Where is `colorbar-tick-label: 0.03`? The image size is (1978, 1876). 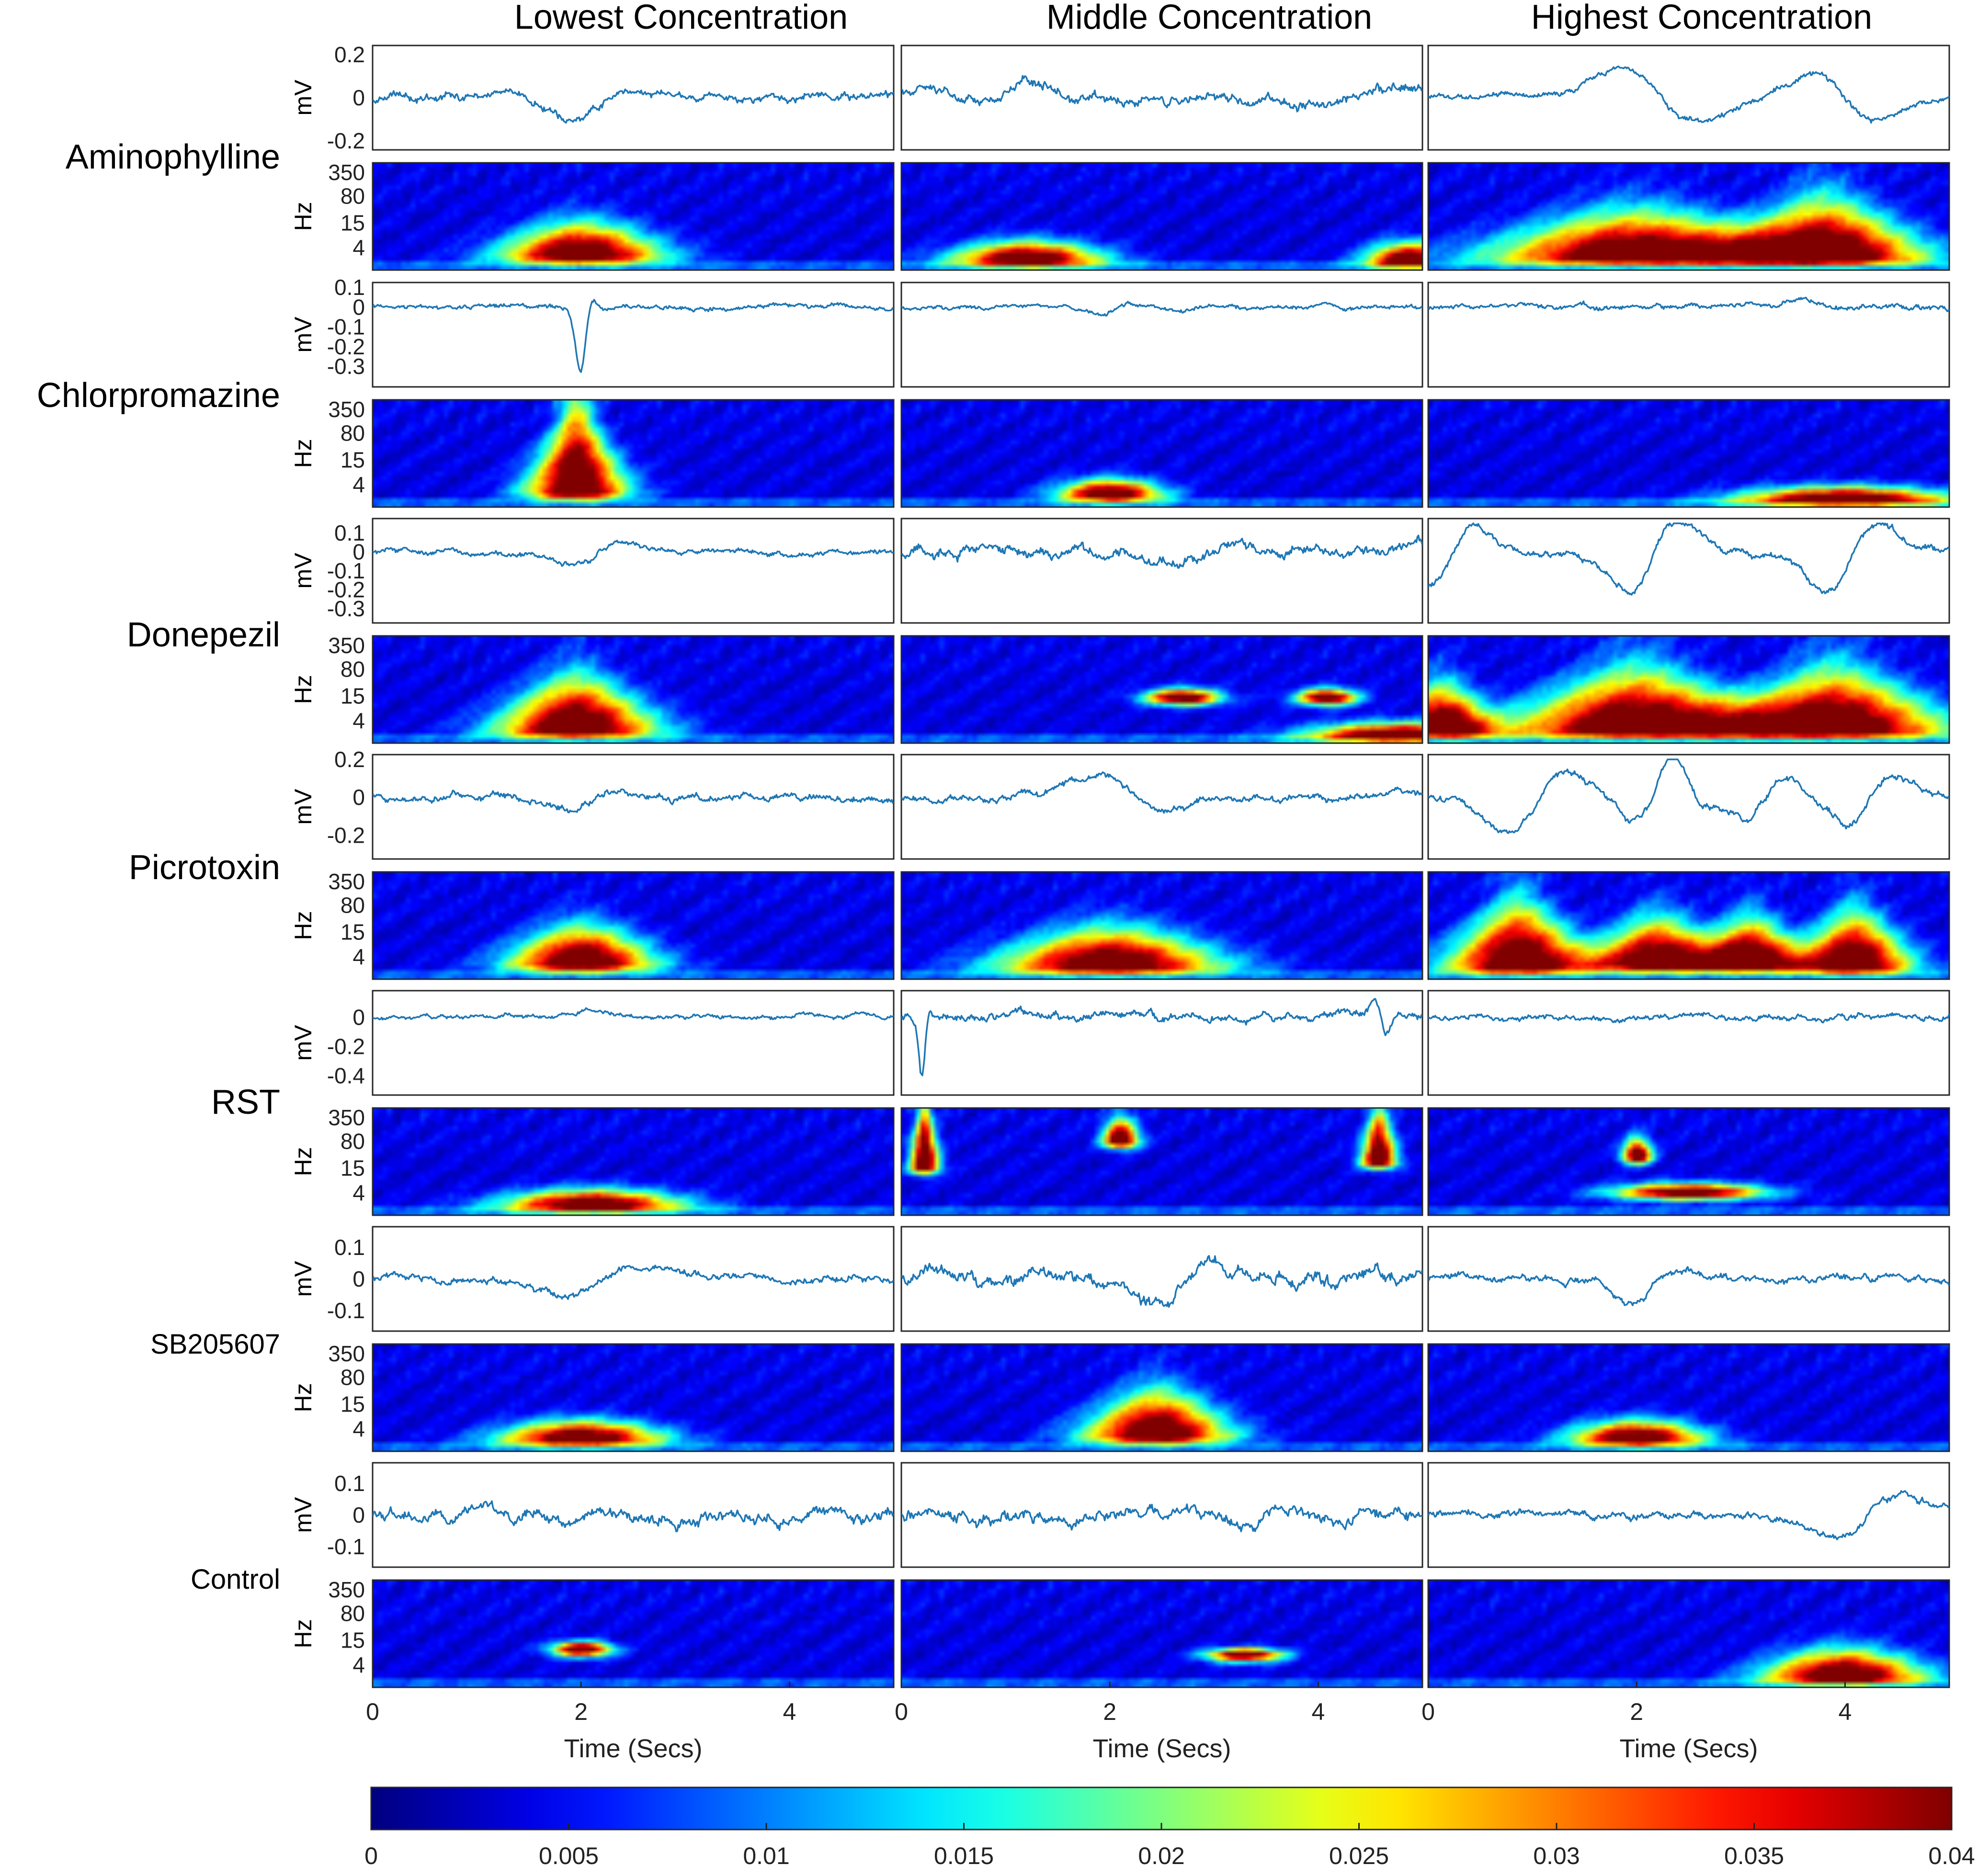
colorbar-tick-label: 0.03 is located at coordinates (1556, 1856).